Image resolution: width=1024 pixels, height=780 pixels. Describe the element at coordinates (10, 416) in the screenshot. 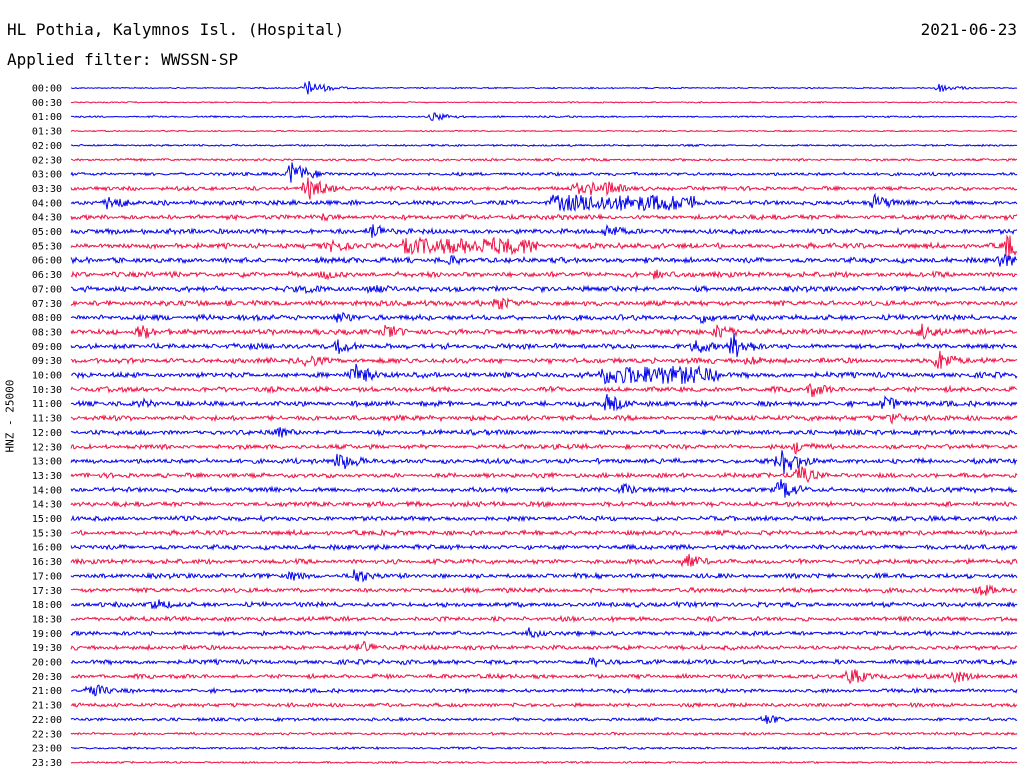

I see `channel-axis-label: HNZ - 25000` at that location.